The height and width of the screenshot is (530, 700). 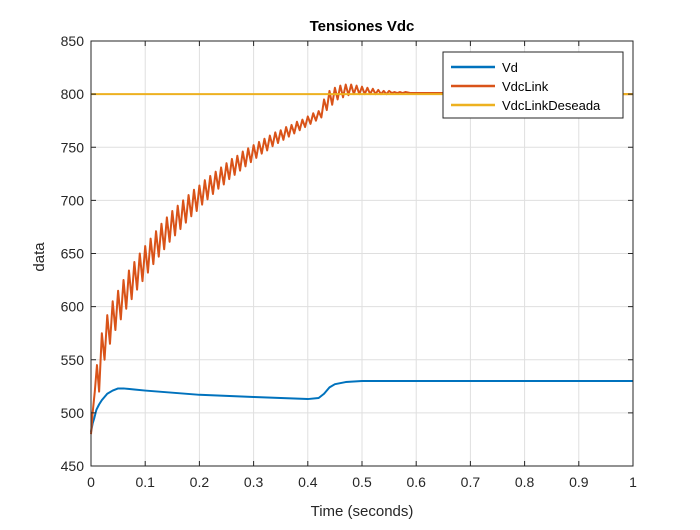 What do you see at coordinates (361, 406) in the screenshot?
I see `series-line-vd` at bounding box center [361, 406].